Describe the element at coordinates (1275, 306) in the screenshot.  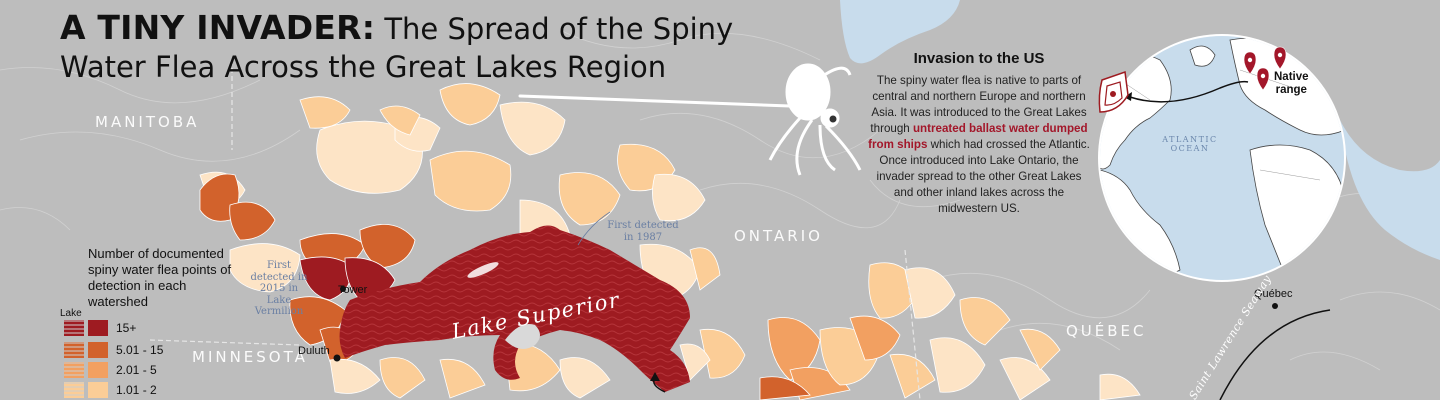
I see `quebec-dot` at that location.